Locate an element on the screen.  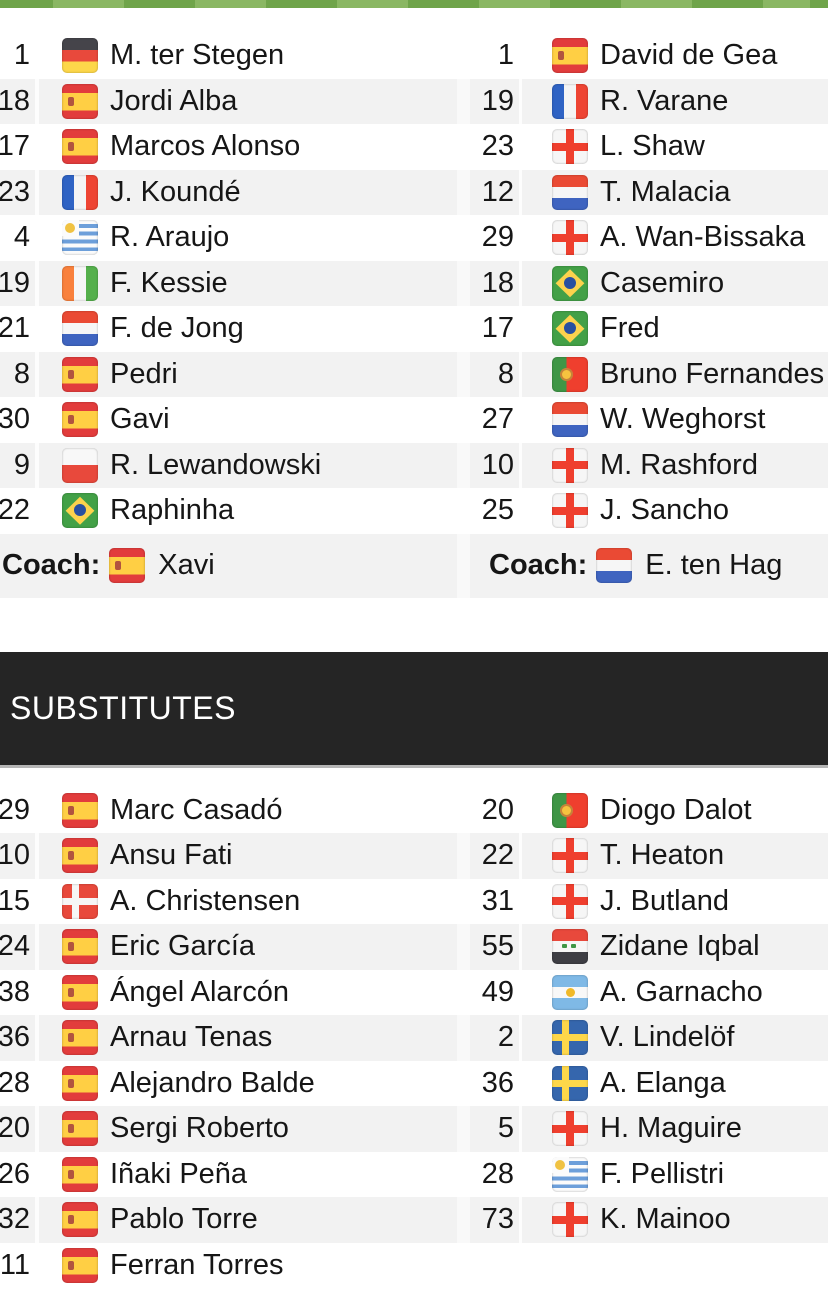
player-name: Alejandro Balde is located at coordinates (212, 1082).